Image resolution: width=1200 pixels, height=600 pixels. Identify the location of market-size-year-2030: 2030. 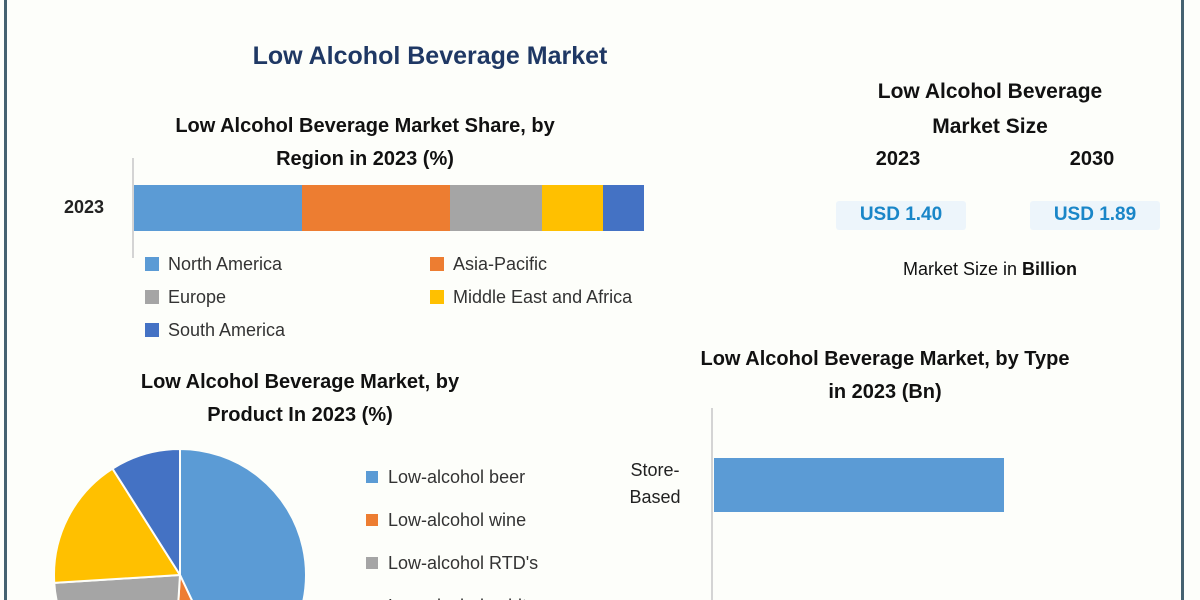
(1092, 159).